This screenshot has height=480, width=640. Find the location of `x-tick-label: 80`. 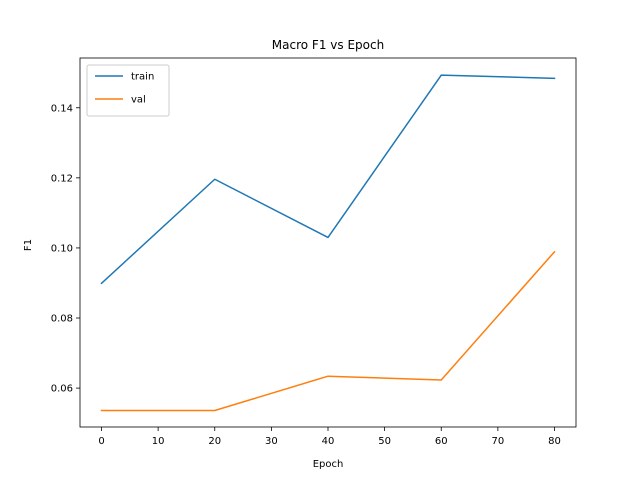

x-tick-label: 80 is located at coordinates (554, 441).